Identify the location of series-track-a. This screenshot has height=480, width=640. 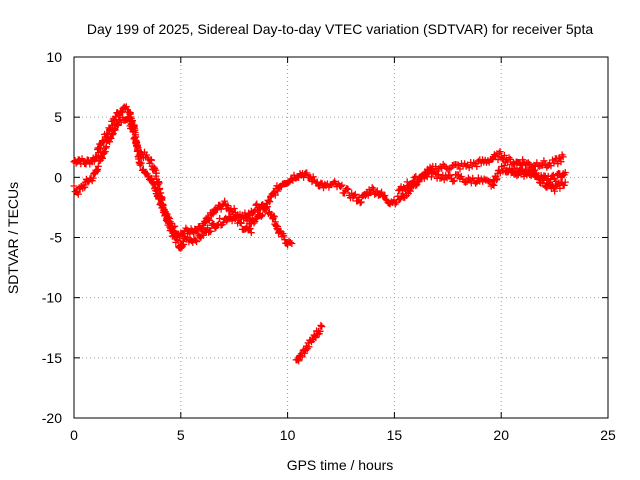
(183, 176).